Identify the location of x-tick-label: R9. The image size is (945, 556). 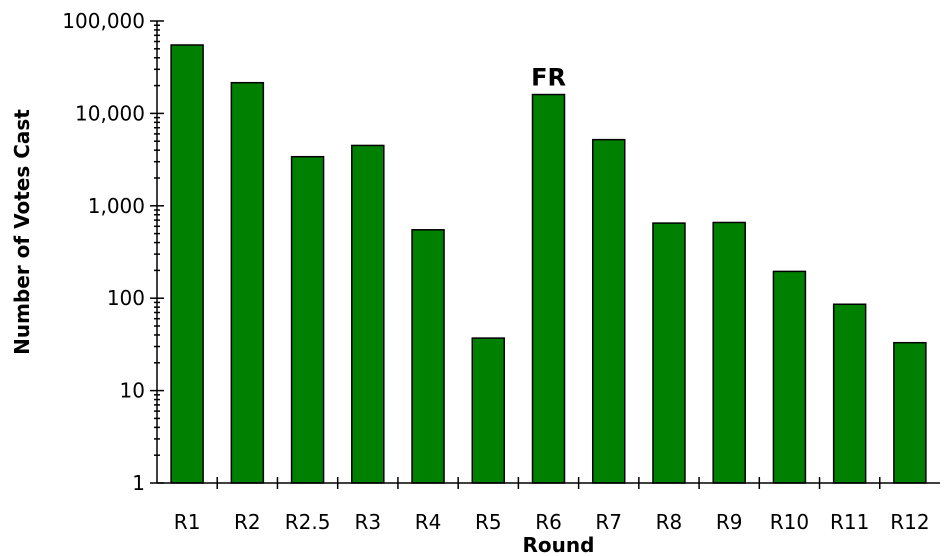
(729, 522).